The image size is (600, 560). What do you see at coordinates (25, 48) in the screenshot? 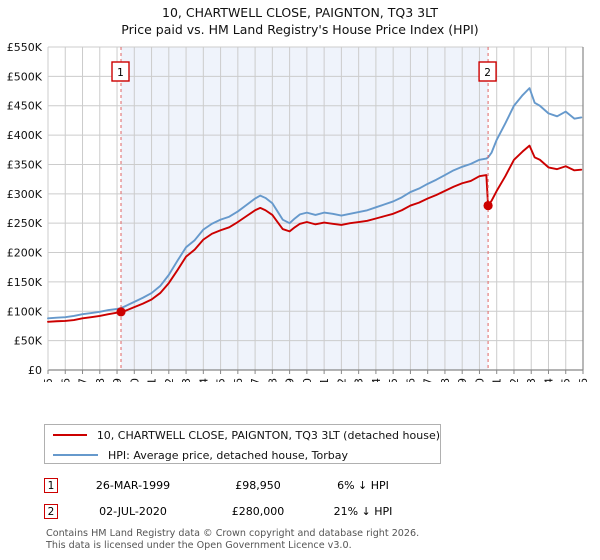
I see `y-axis-tick-label: £550K` at bounding box center [25, 48].